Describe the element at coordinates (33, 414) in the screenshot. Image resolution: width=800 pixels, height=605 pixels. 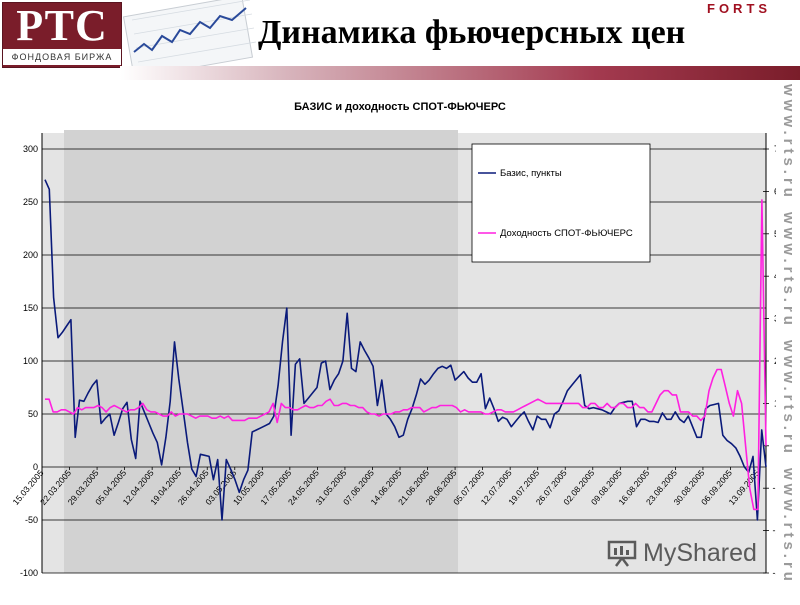
I see `y-left-tick-label: 50` at that location.